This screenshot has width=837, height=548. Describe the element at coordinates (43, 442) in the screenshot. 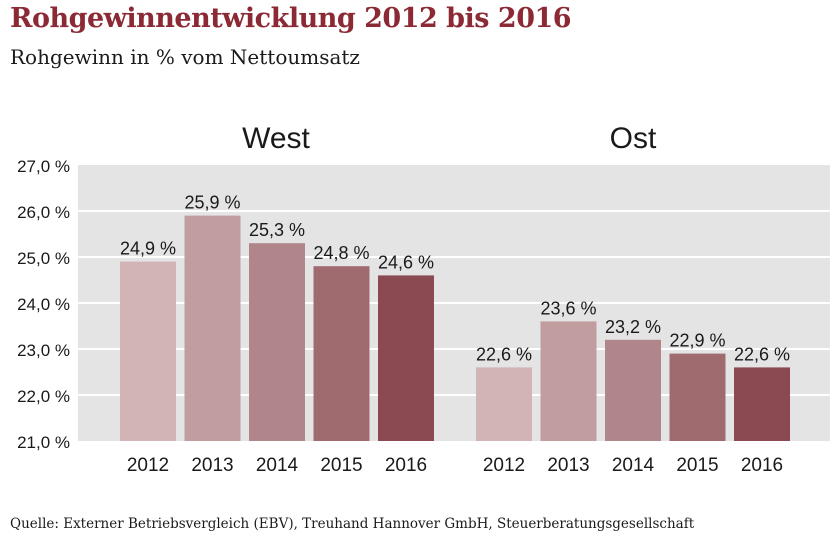

I see `y-tick-label: 21,0 %` at that location.